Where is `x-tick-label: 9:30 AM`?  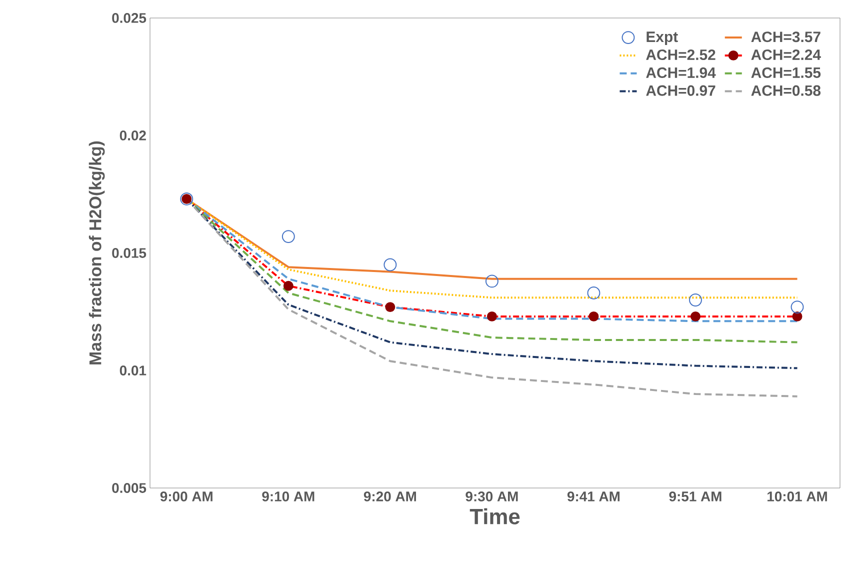
x-tick-label: 9:30 AM is located at coordinates (492, 497).